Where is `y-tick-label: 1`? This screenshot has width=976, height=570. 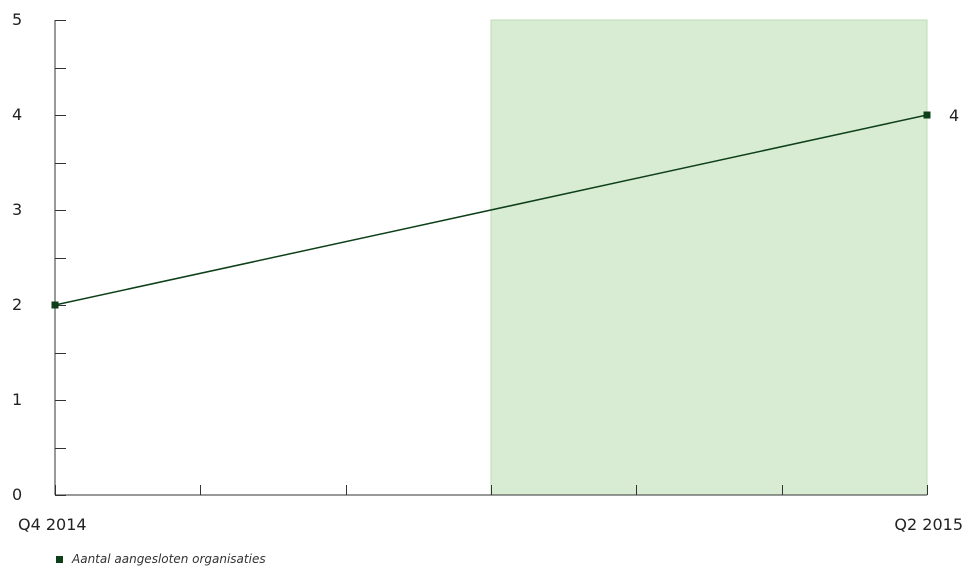
y-tick-label: 1 is located at coordinates (17, 399).